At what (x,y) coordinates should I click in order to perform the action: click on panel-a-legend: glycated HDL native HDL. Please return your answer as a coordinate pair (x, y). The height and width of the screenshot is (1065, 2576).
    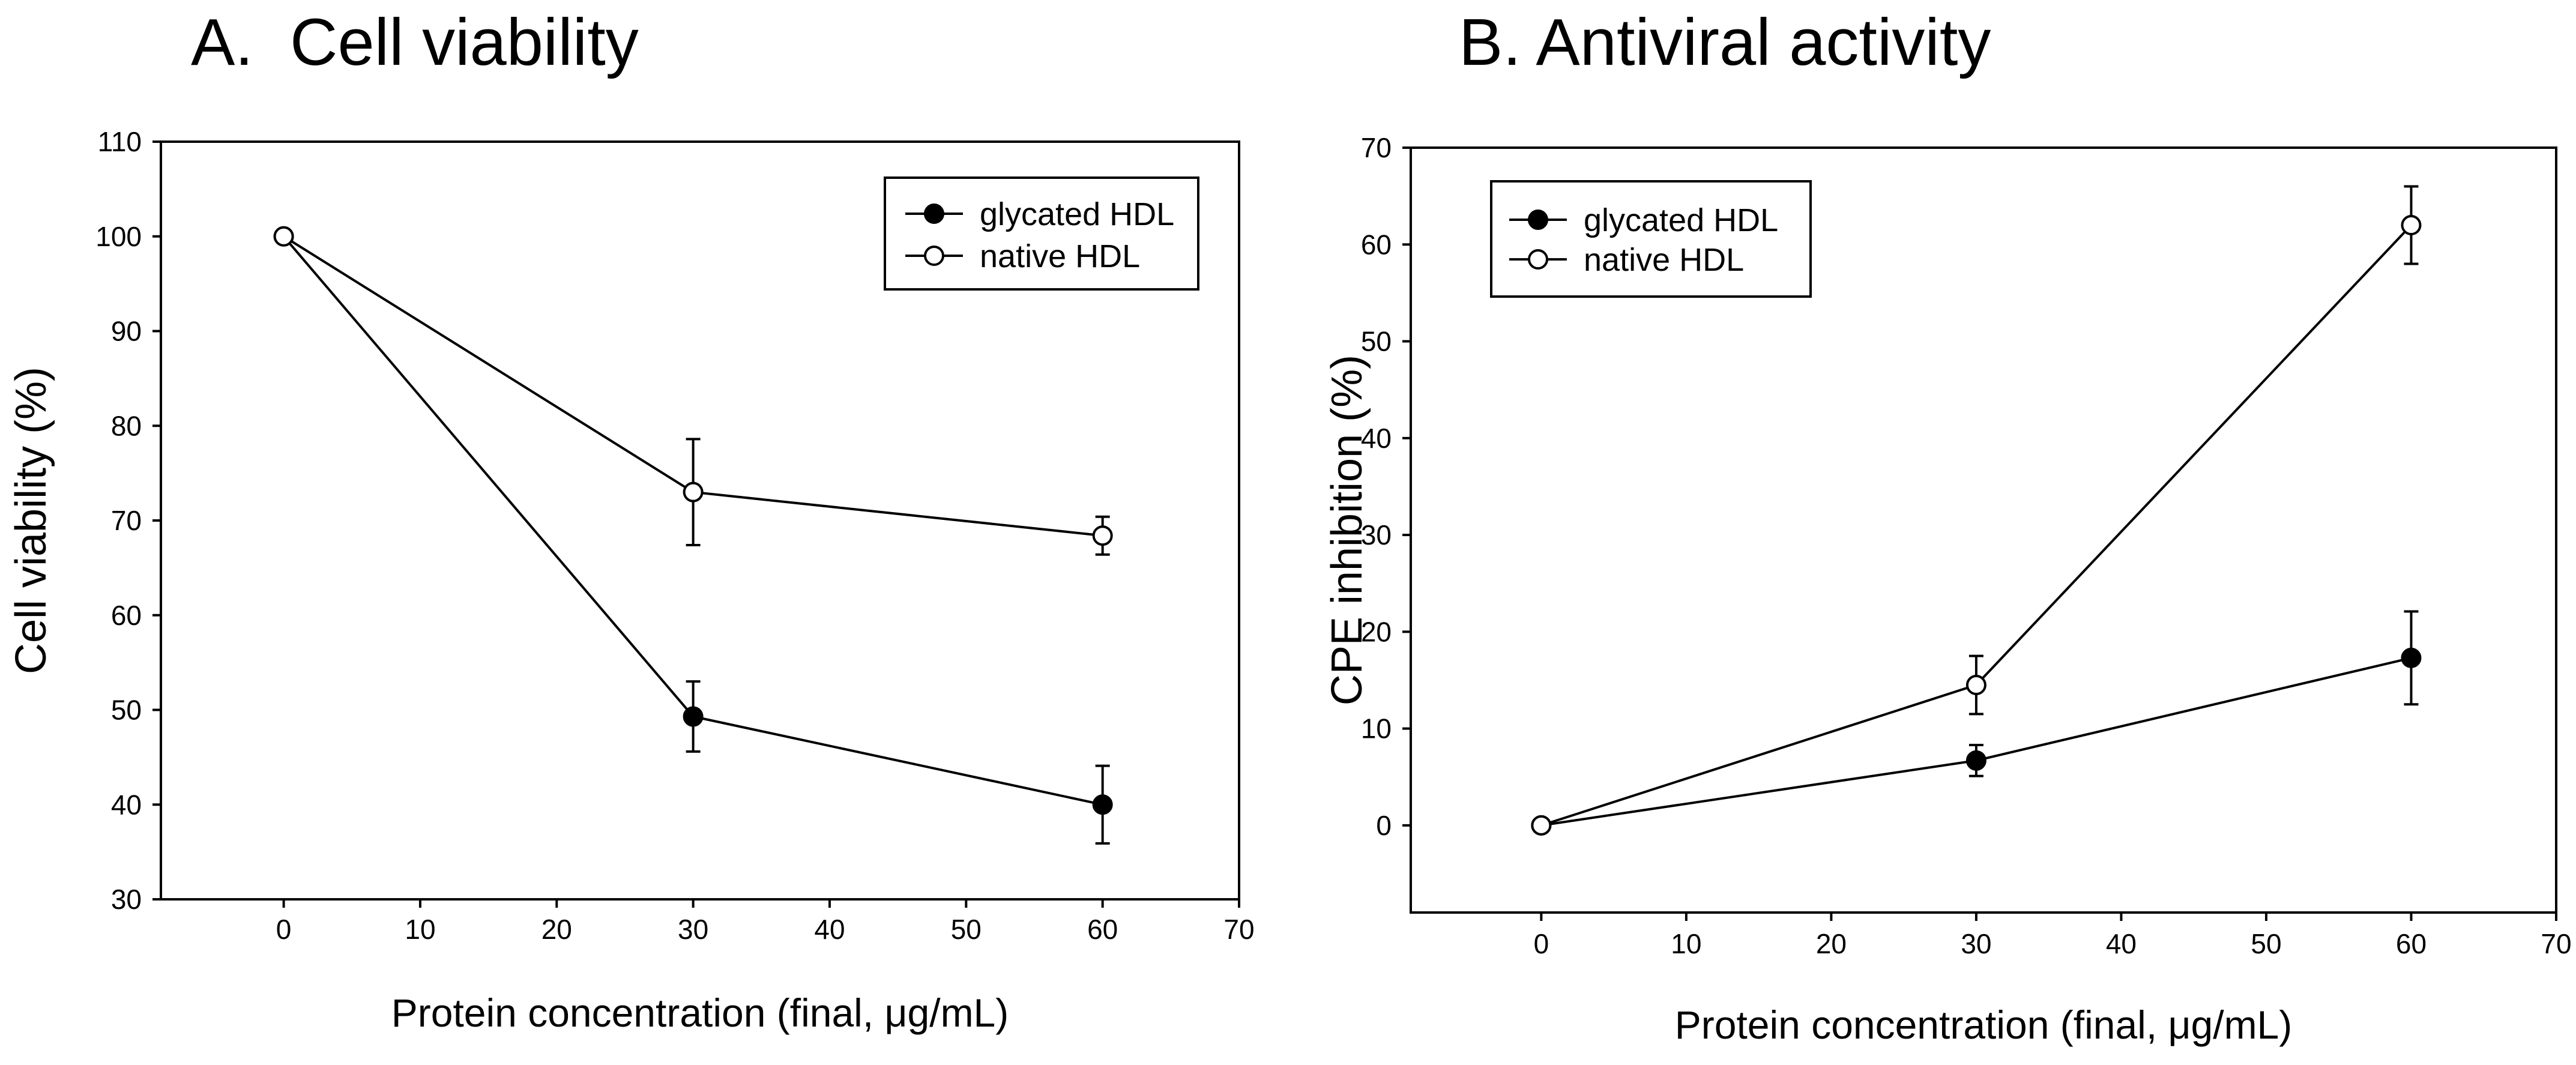
    Looking at the image, I should click on (1041, 233).